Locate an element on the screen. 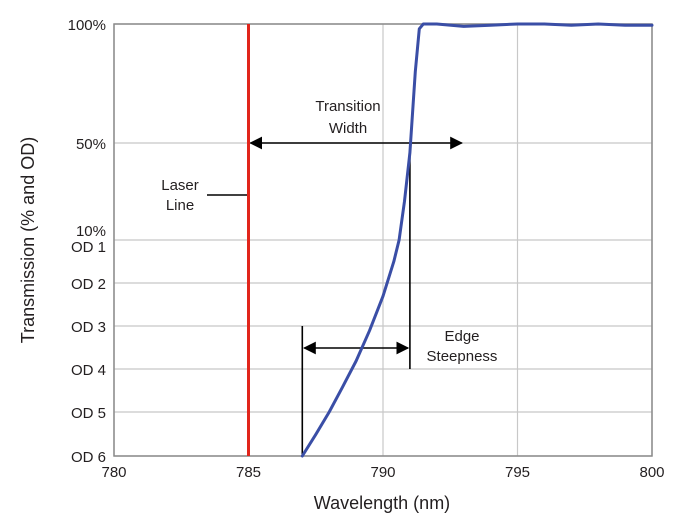  y-tick-label: 50% is located at coordinates (91, 144).